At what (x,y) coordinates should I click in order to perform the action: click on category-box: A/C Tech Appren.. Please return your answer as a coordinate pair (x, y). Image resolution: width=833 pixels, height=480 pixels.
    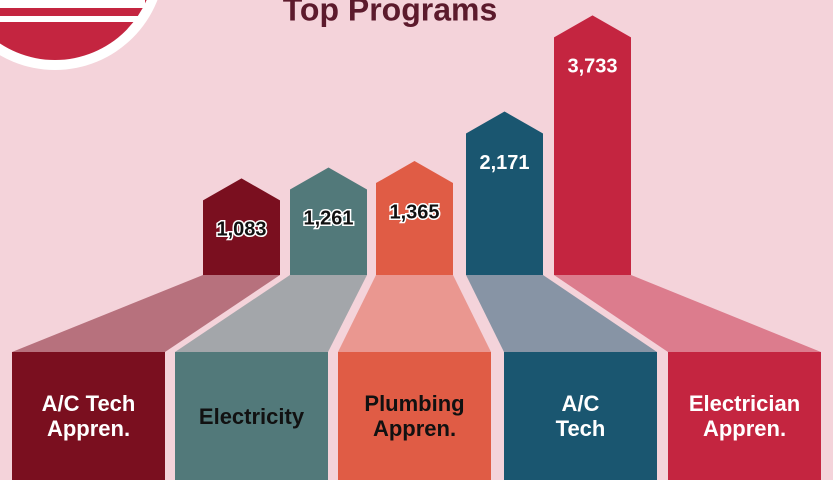
    Looking at the image, I should click on (88, 416).